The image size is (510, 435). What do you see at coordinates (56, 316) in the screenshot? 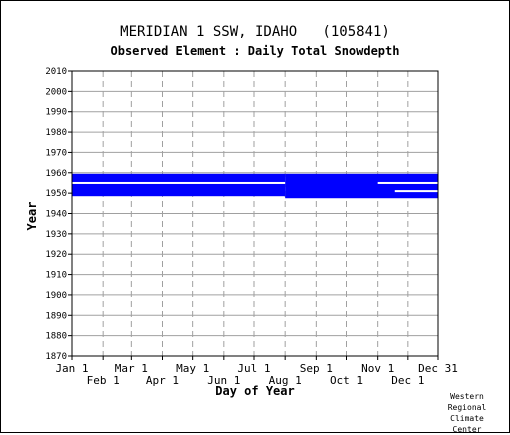
I see `y-tick-label: 1890` at bounding box center [56, 316].